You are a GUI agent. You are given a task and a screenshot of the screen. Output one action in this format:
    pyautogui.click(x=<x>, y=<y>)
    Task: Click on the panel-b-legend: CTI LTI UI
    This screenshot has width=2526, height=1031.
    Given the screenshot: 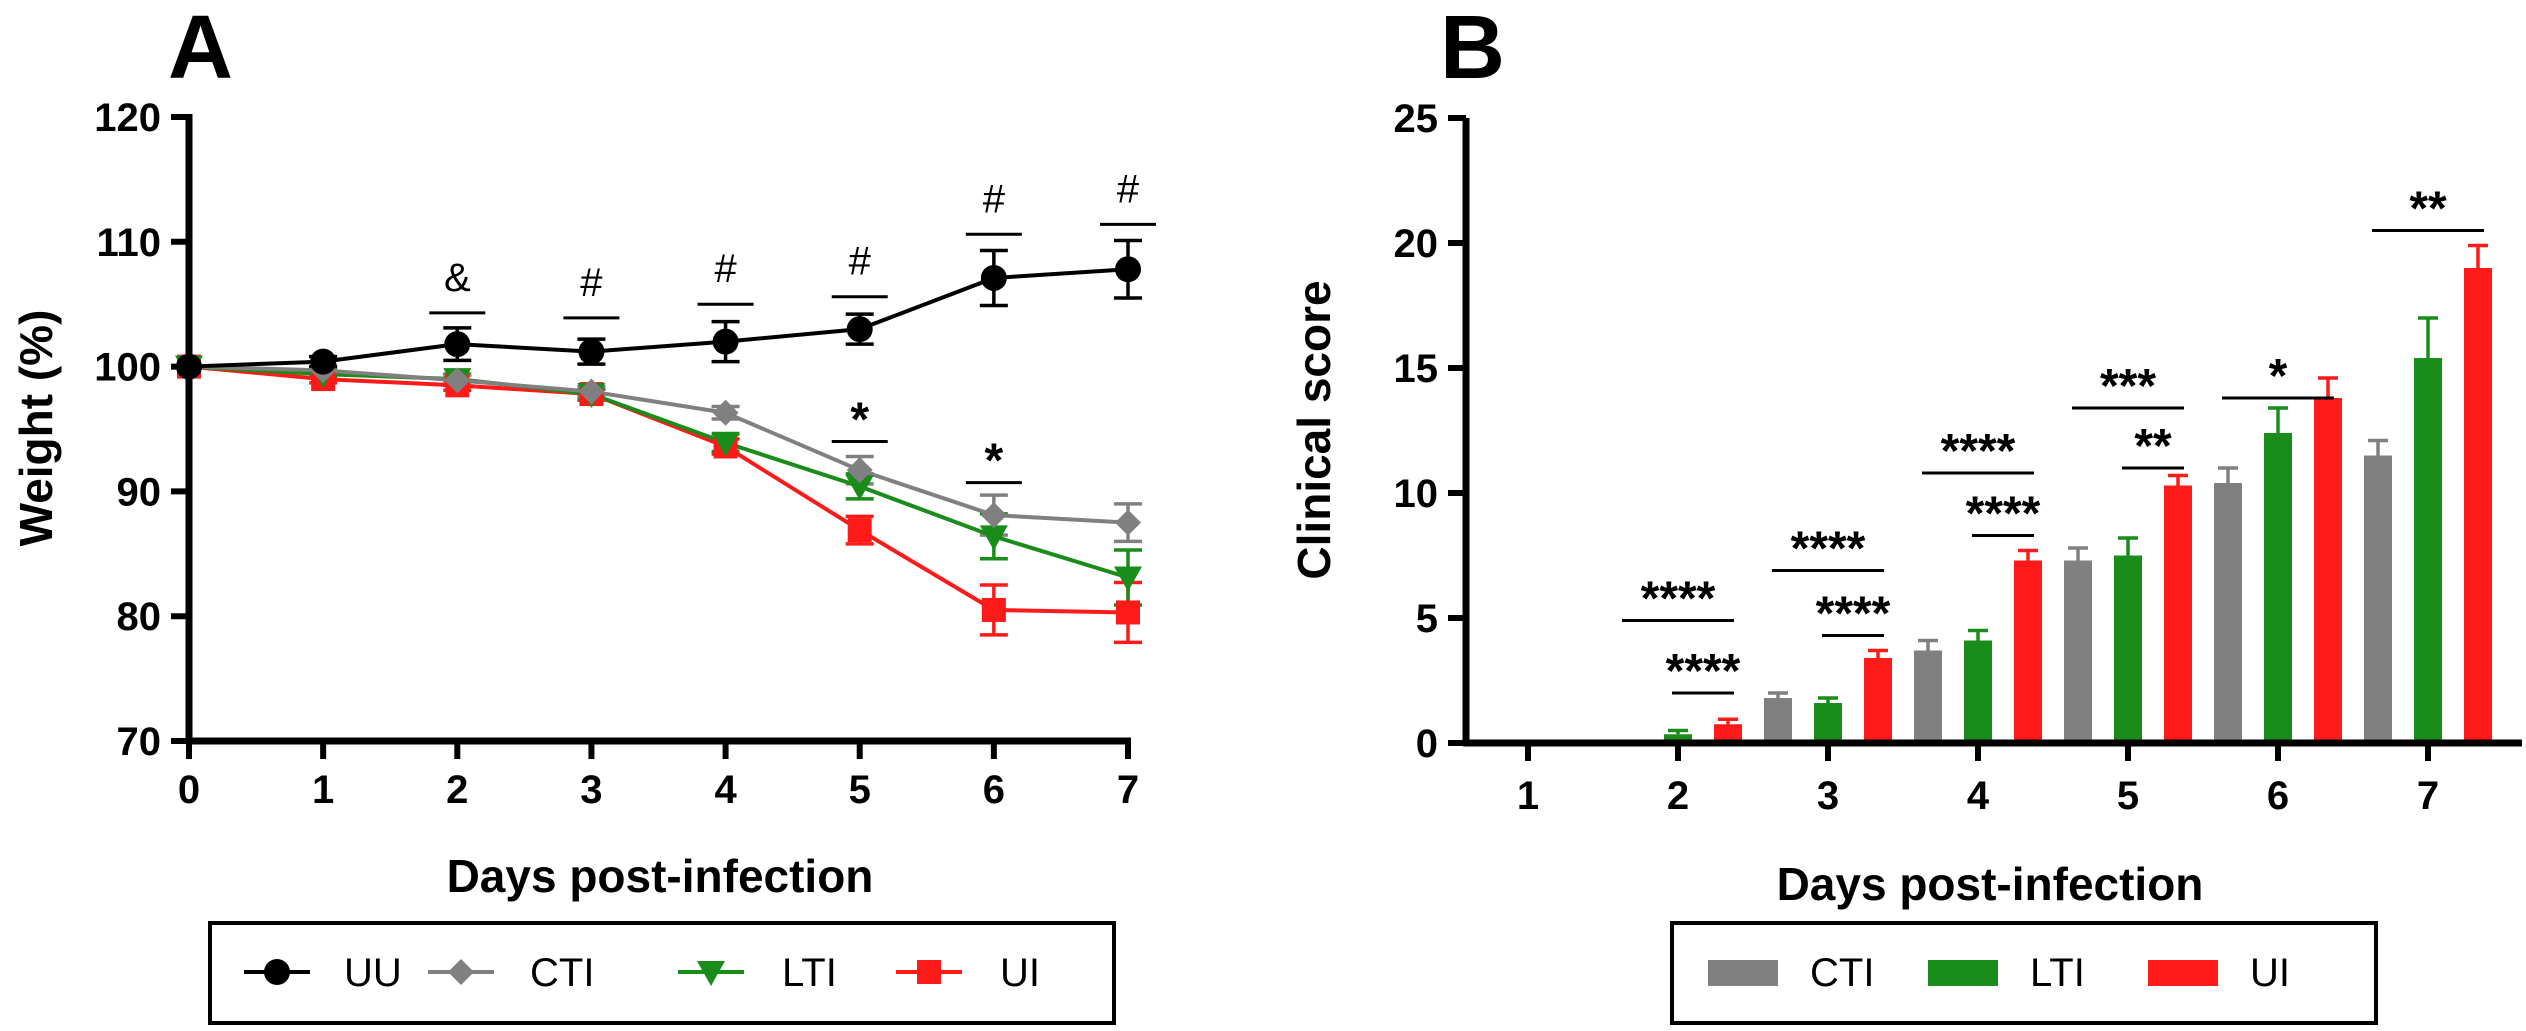 What is the action you would take?
    pyautogui.click(x=1999, y=973)
    